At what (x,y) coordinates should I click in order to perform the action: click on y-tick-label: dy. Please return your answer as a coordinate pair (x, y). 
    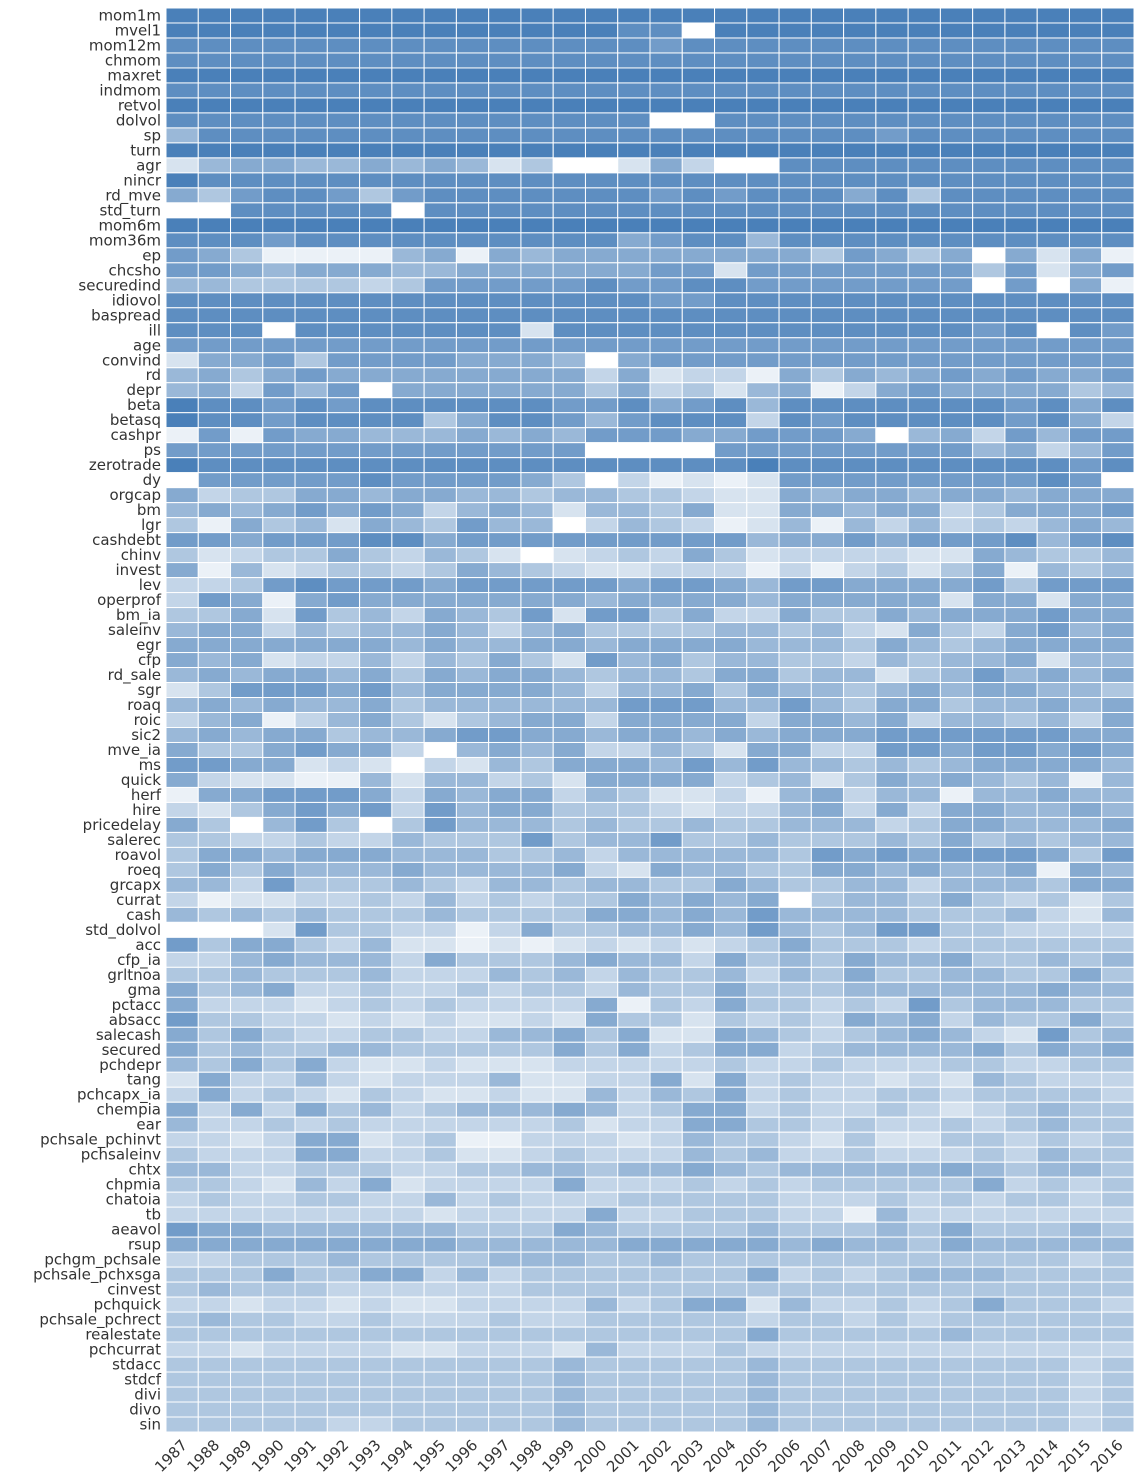
    Looking at the image, I should click on (152, 480).